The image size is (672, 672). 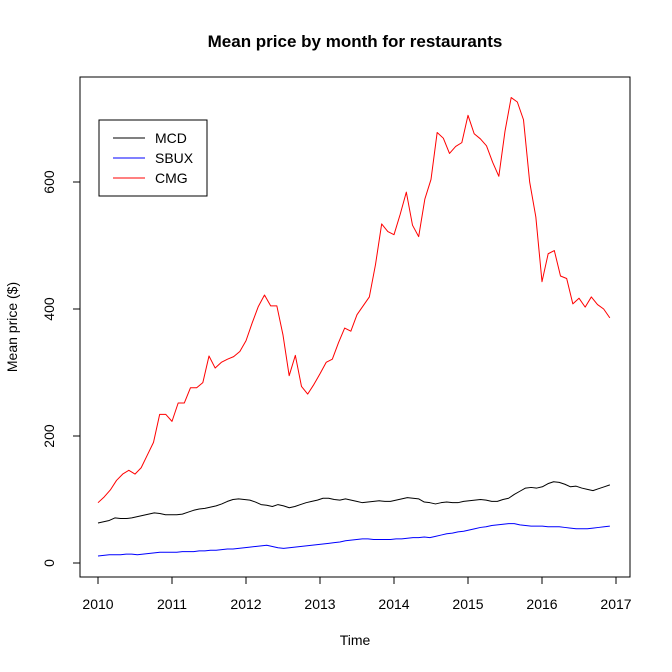 I want to click on y-tick-label: 200, so click(x=49, y=436).